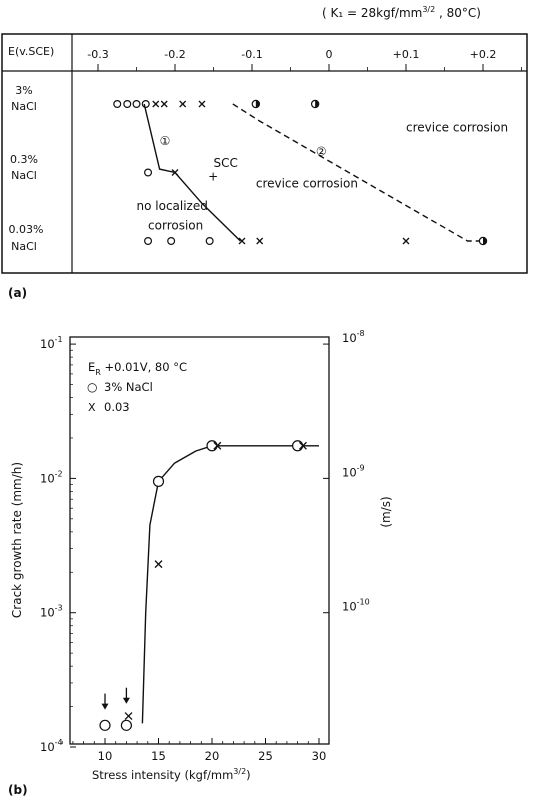 The width and height of the screenshot is (548, 804). I want to click on panel-b-label: (b), so click(18, 790).